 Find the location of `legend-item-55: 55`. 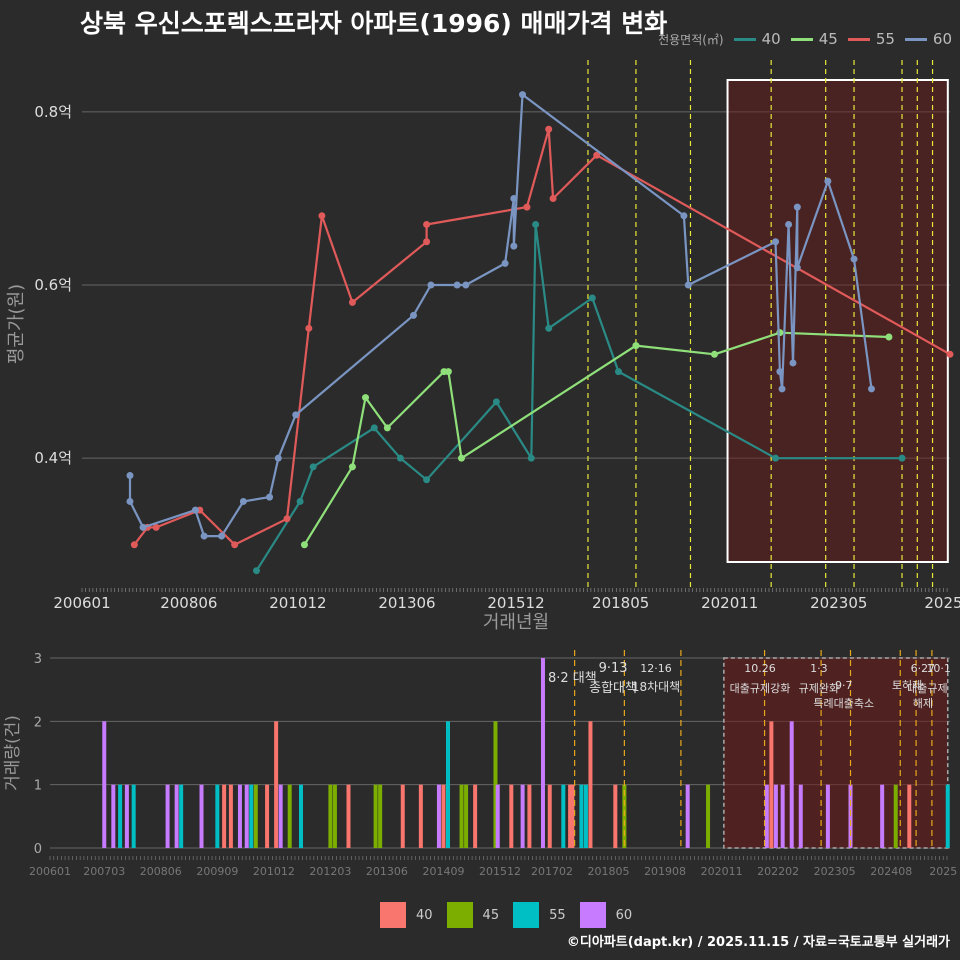

legend-item-55: 55 is located at coordinates (871, 39).